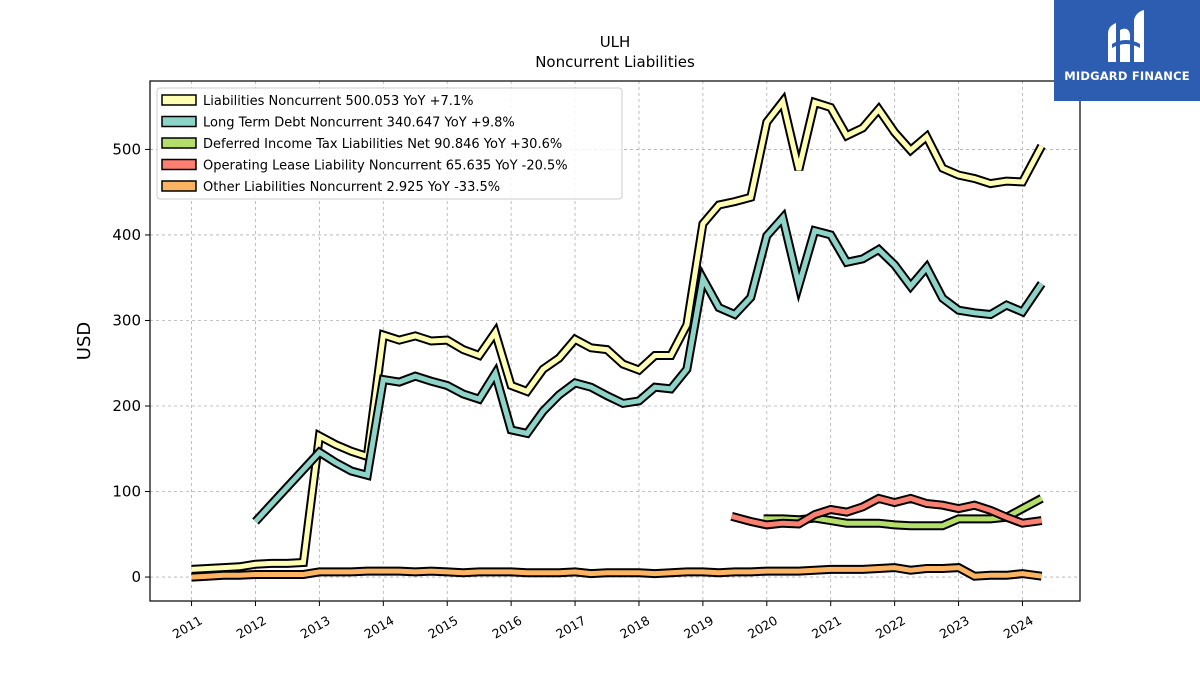  Describe the element at coordinates (506, 627) in the screenshot. I see `x-tick-label: 2016` at that location.